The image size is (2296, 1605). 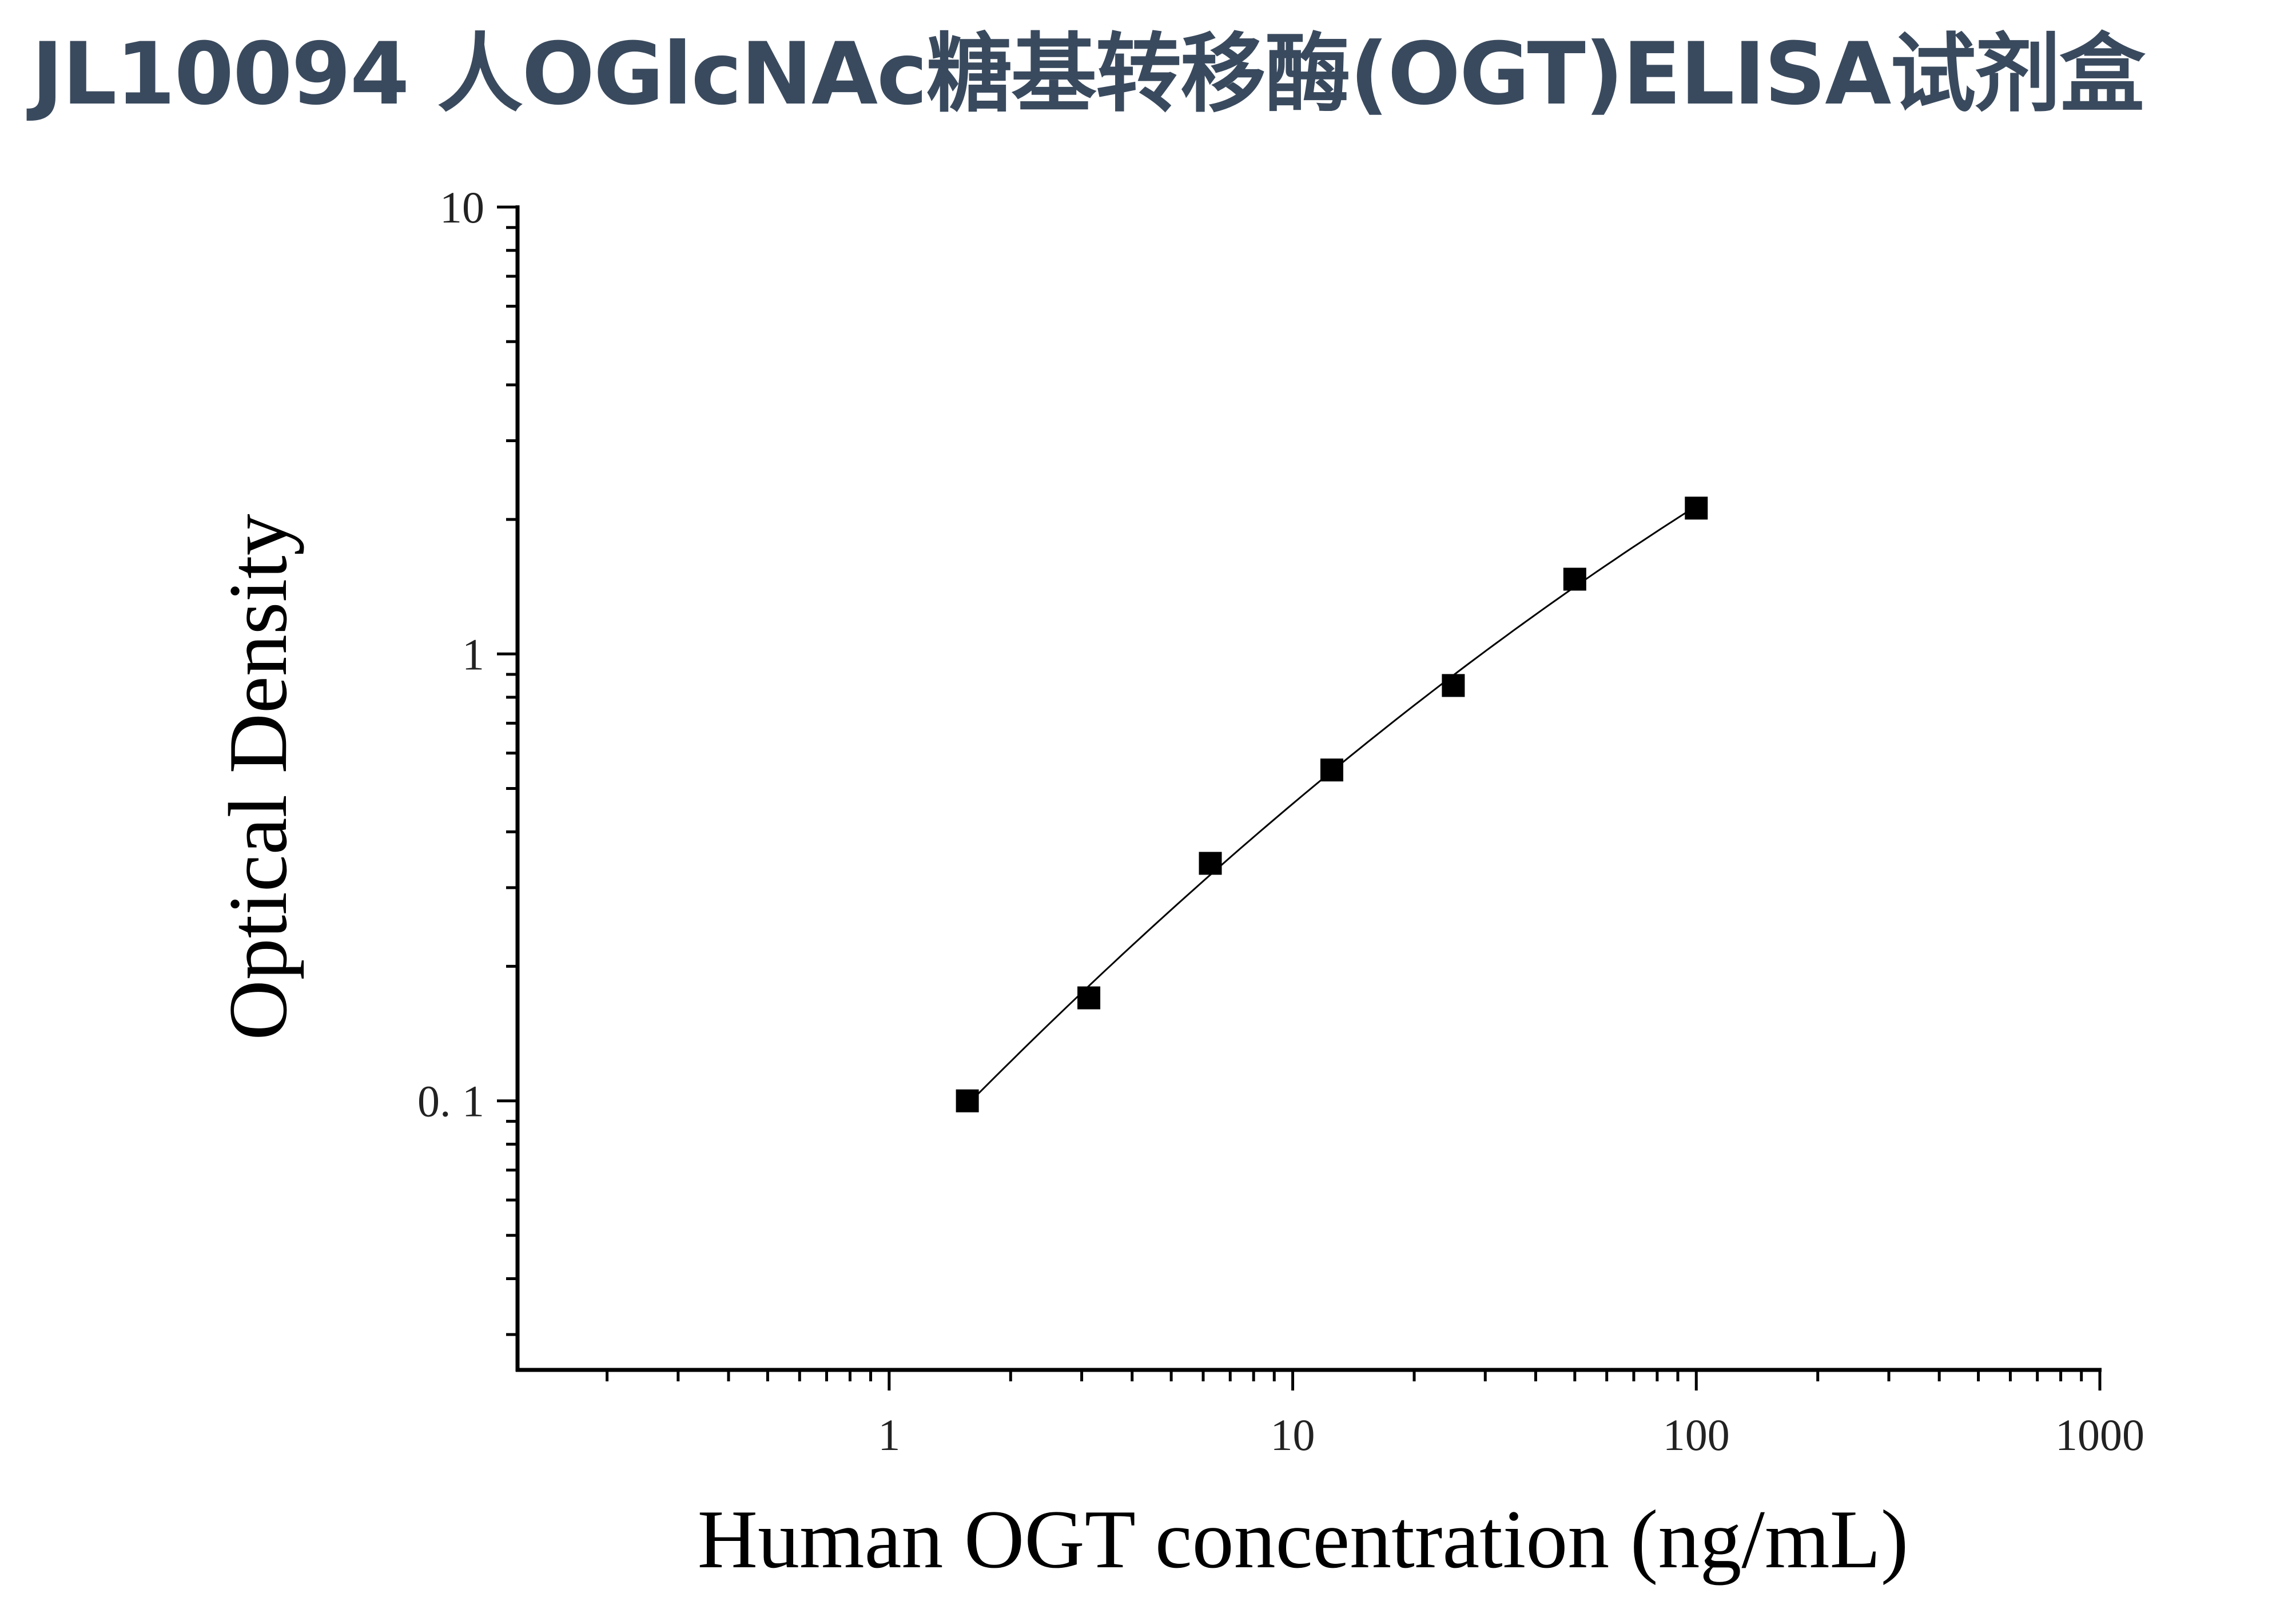 I want to click on y-axis-title: Optical Density, so click(x=258, y=777).